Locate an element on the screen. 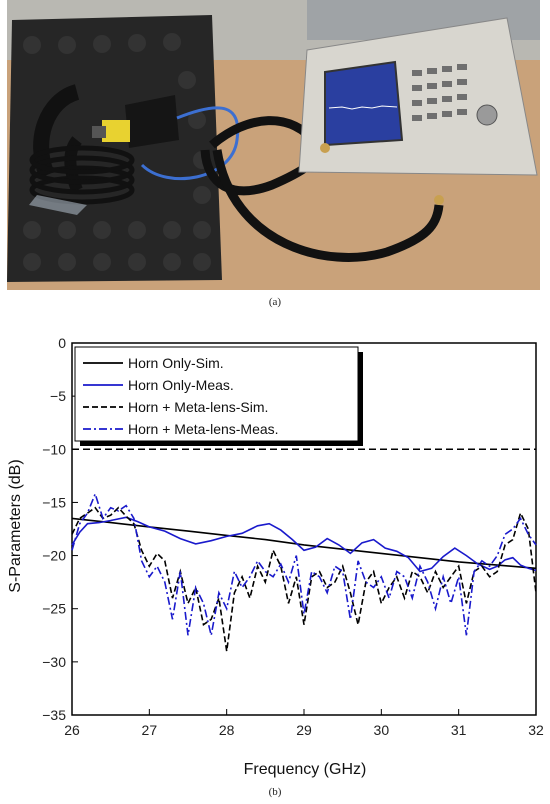 Image resolution: width=550 pixels, height=804 pixels. caption-a: (a) is located at coordinates (275, 302).